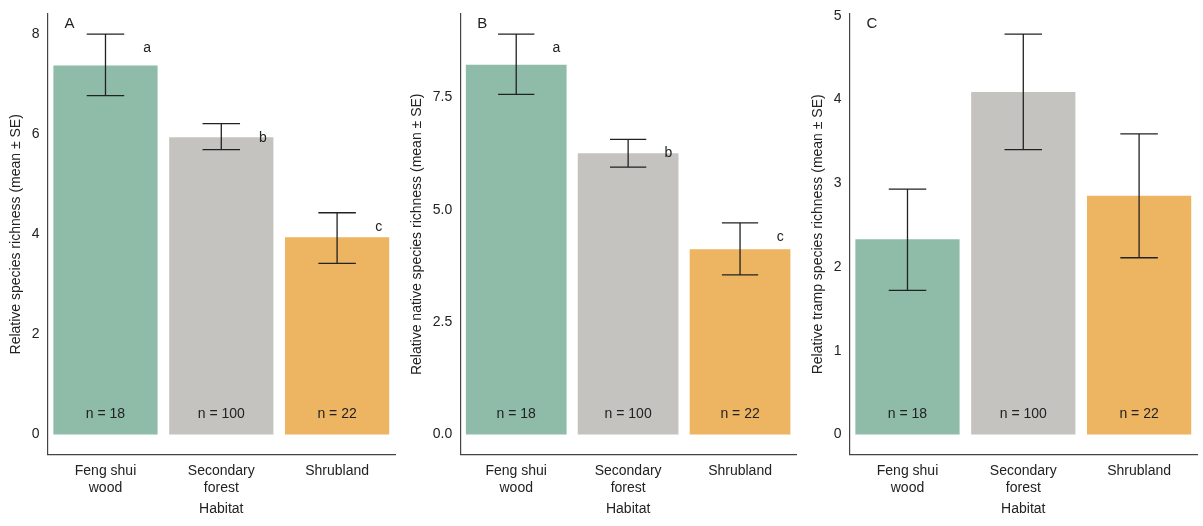 Image resolution: width=1203 pixels, height=526 pixels. What do you see at coordinates (416, 234) in the screenshot?
I see `y-axis-title: Relative native species richness (mean ± SE)` at bounding box center [416, 234].